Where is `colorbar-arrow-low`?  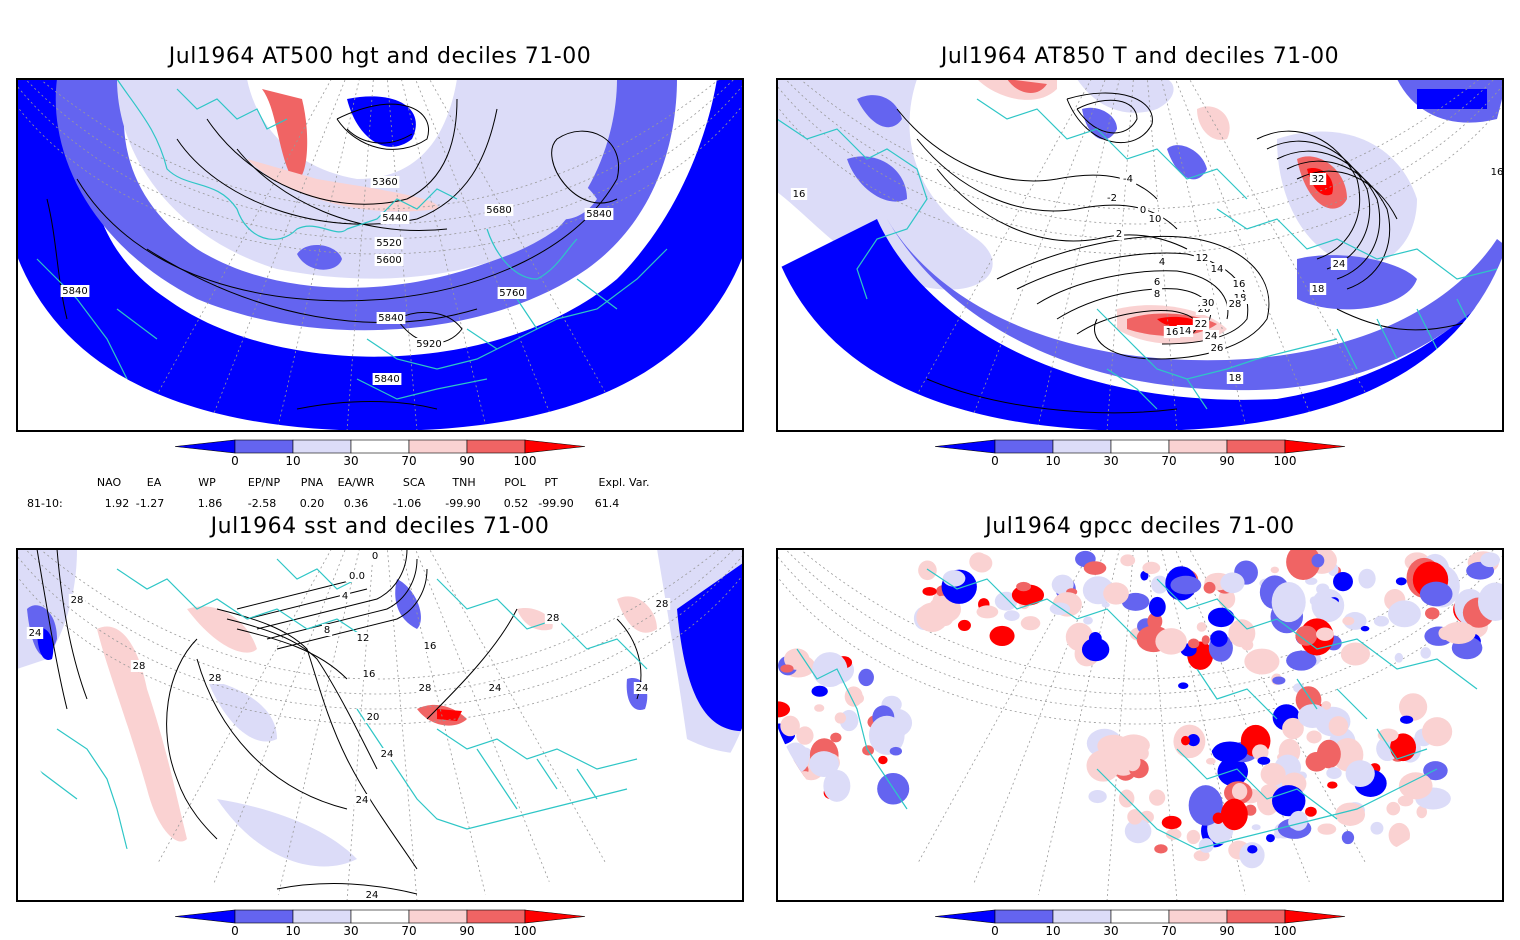
colorbar-arrow-low is located at coordinates (965, 446).